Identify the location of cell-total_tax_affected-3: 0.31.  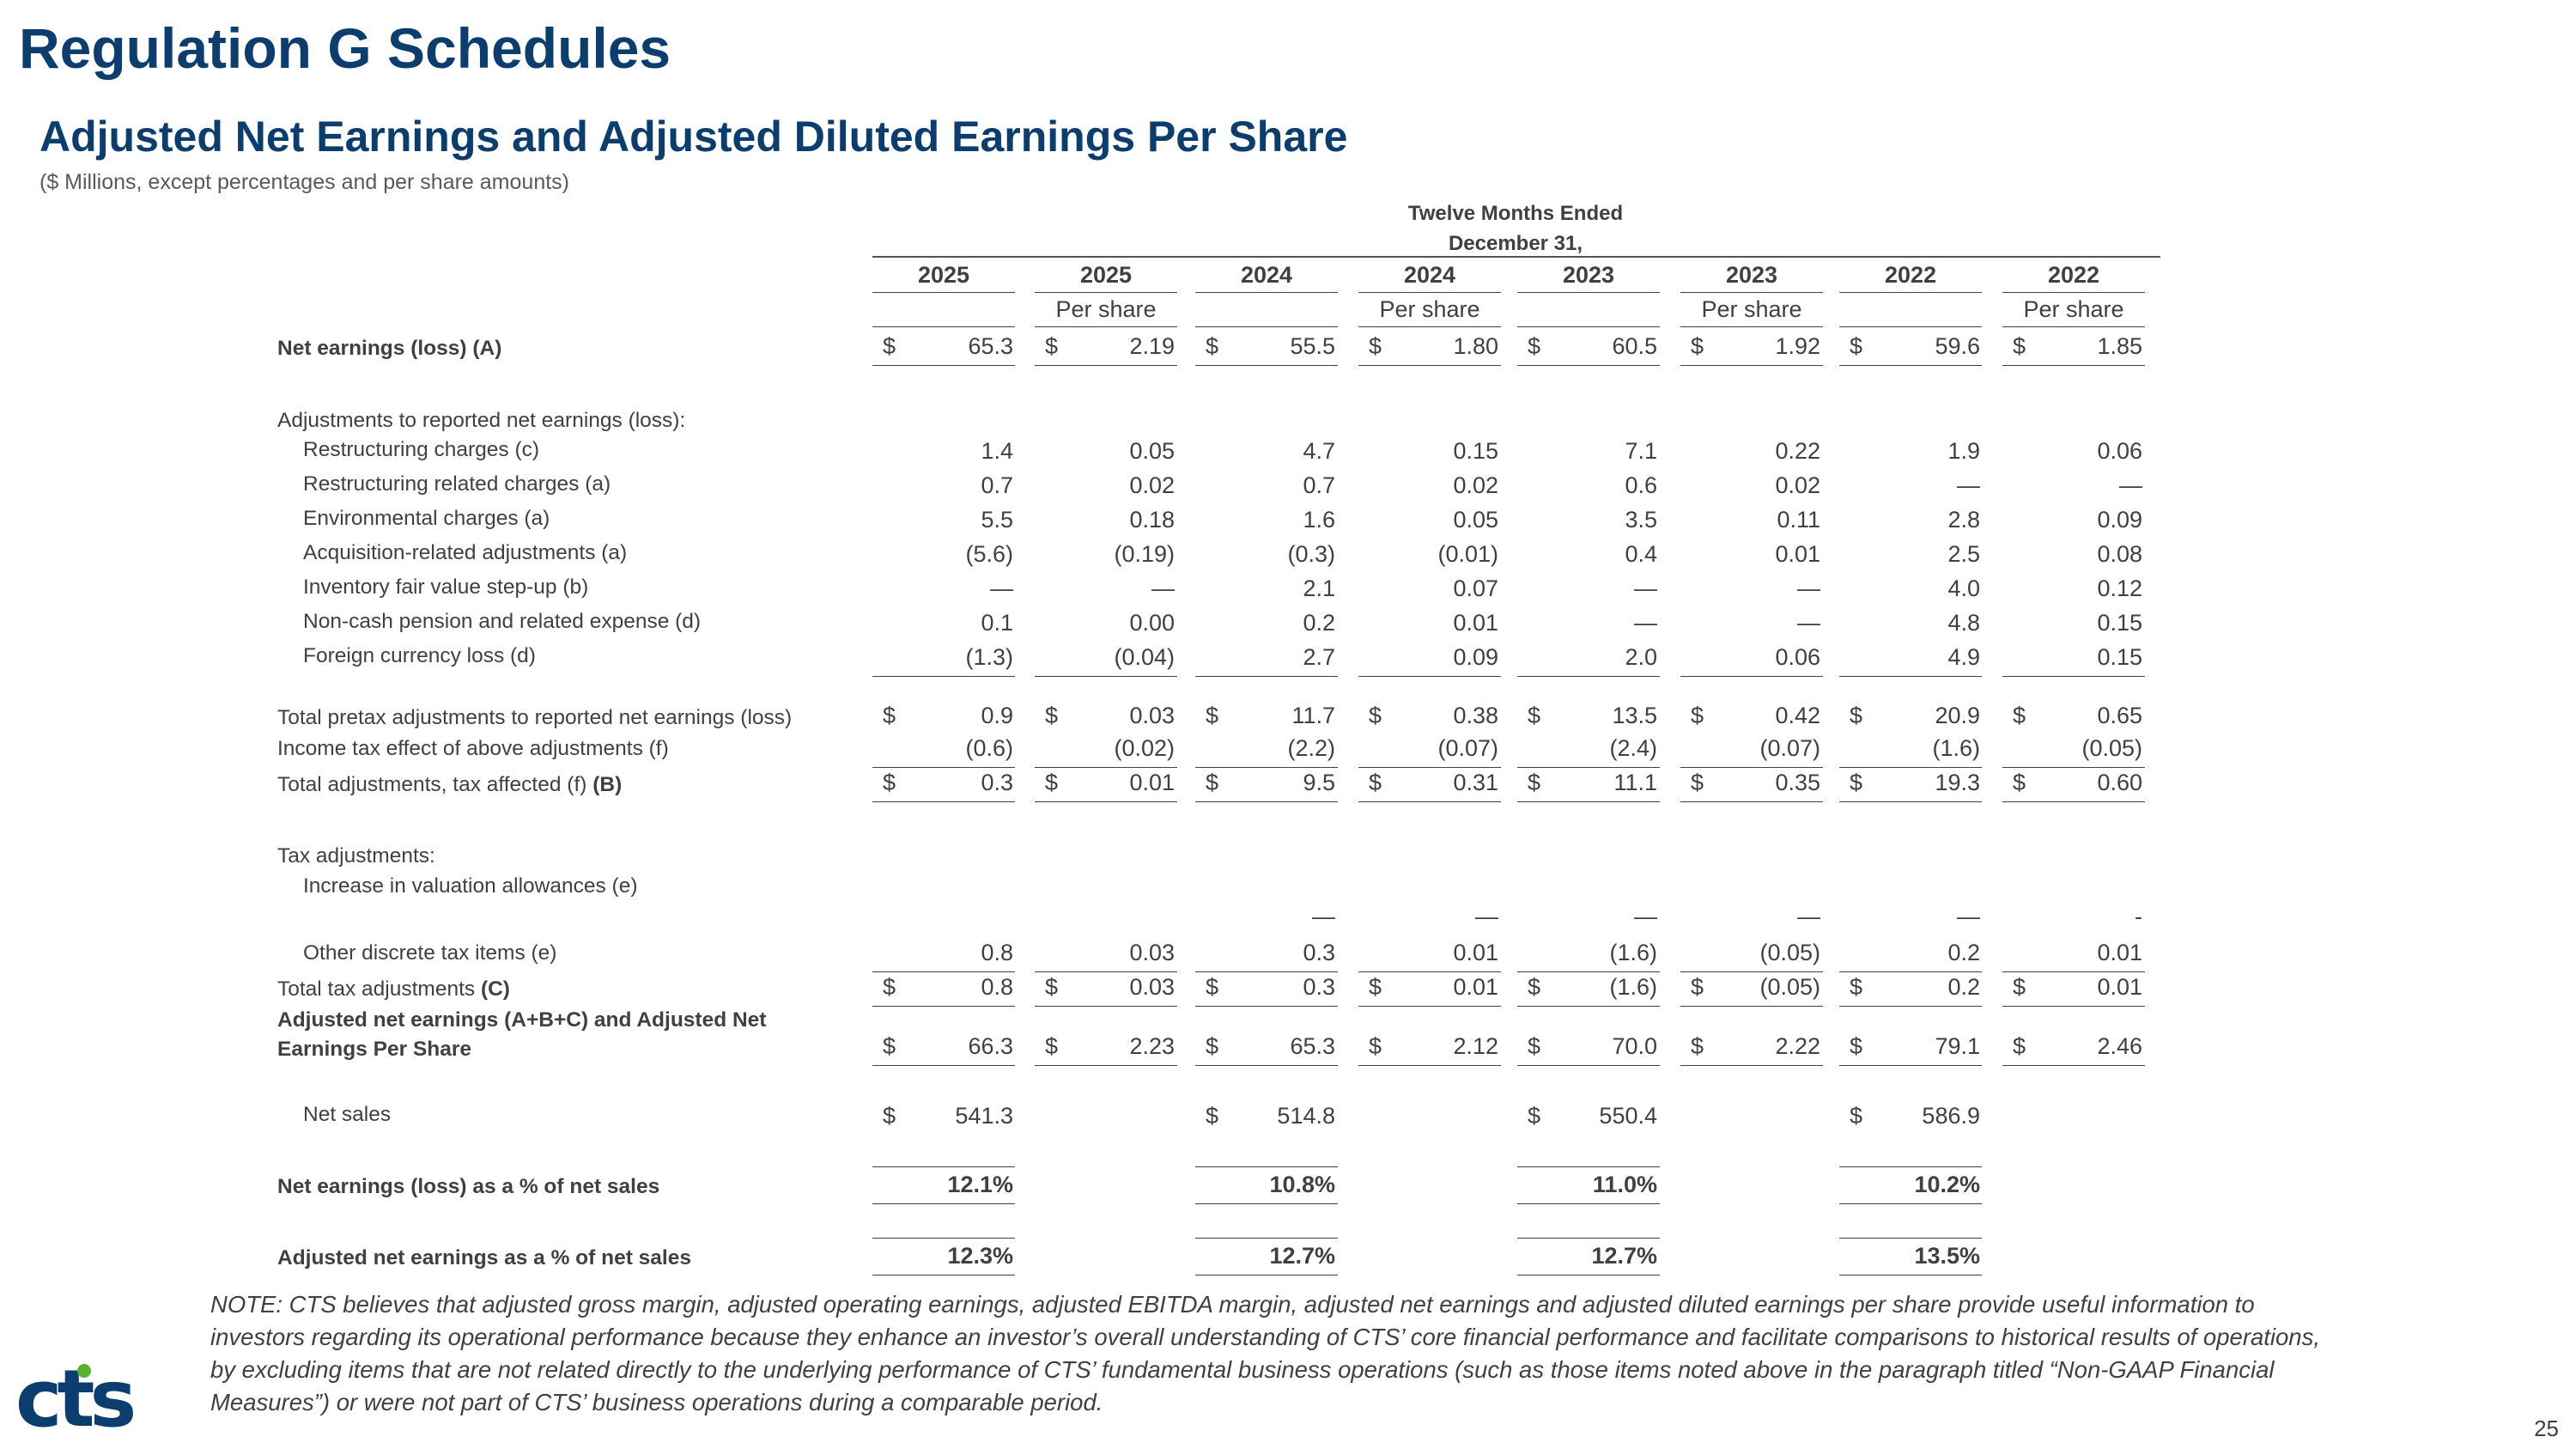
(1475, 782).